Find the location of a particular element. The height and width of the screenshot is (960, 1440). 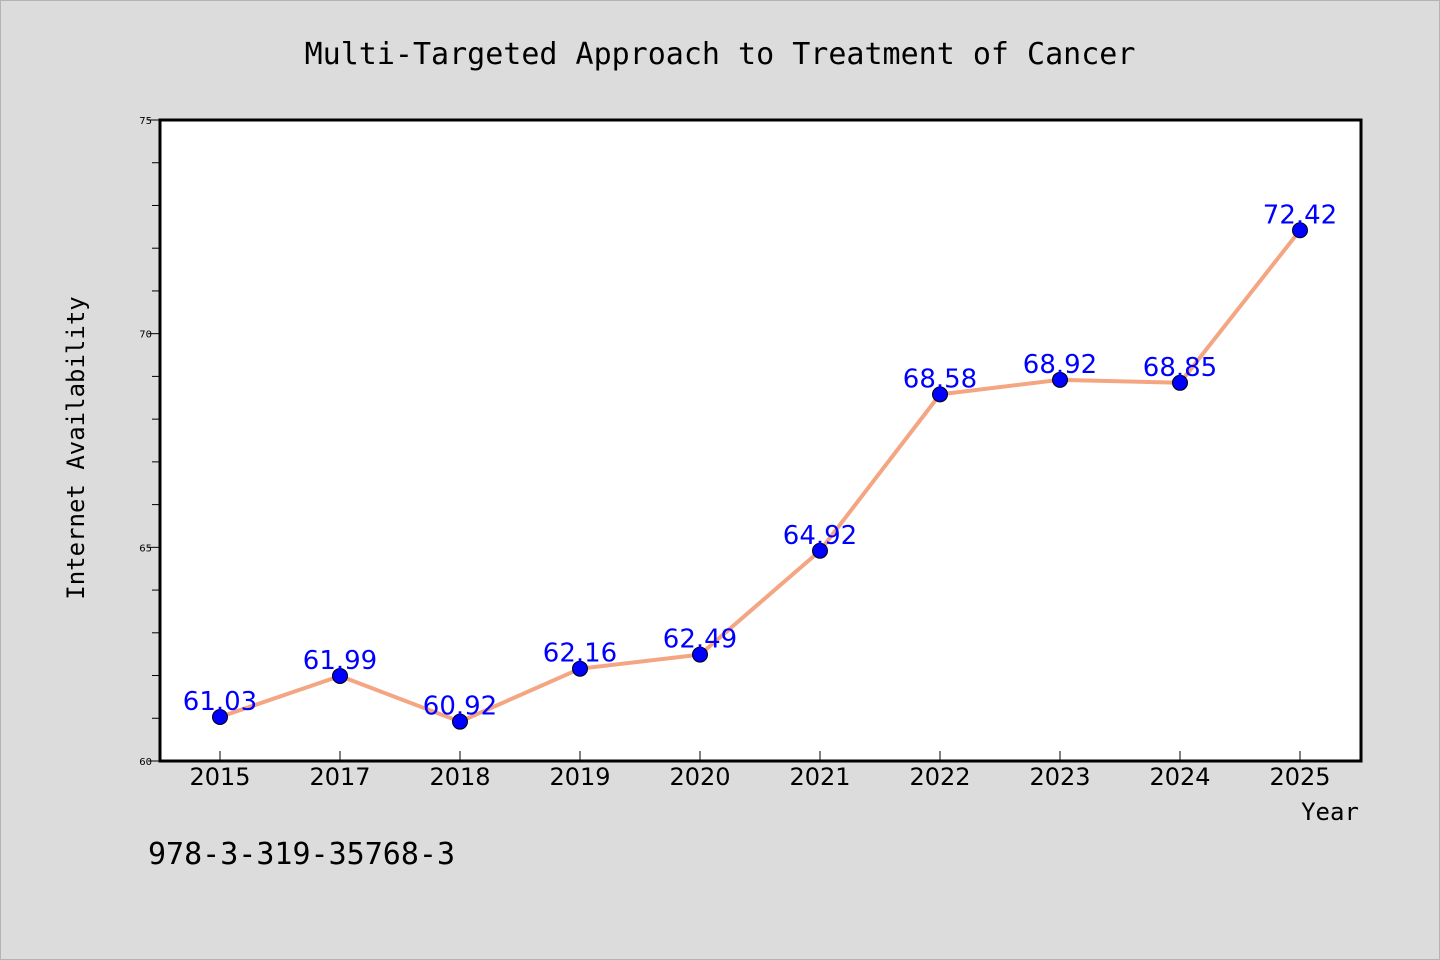

data-label: 68.58 is located at coordinates (940, 379).